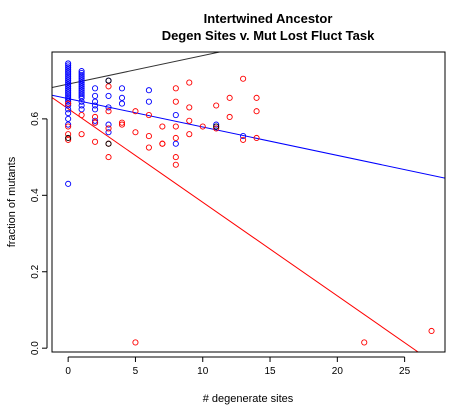 Image resolution: width=468 pixels, height=411 pixels. What do you see at coordinates (35, 271) in the screenshot?
I see `y-tick-label: 0.2` at bounding box center [35, 271].